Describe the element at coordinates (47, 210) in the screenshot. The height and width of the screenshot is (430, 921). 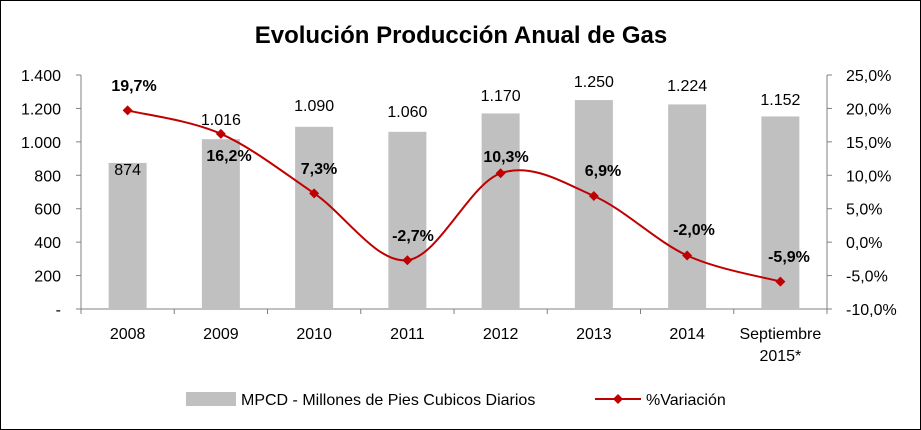
I see `y-left-tick-label: 600` at that location.